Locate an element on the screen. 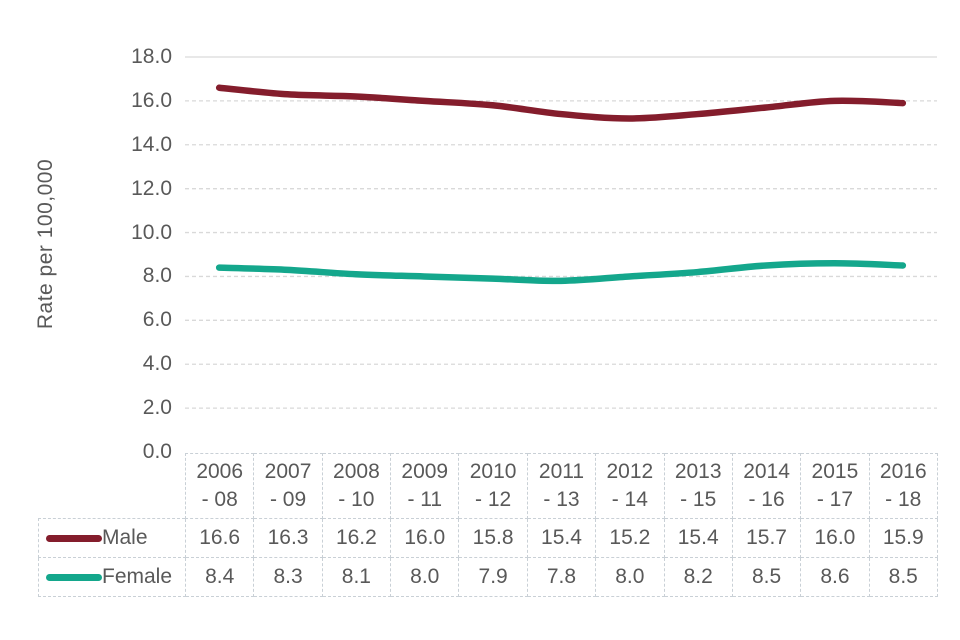  category-header-cell: 2014- 16 is located at coordinates (766, 486).